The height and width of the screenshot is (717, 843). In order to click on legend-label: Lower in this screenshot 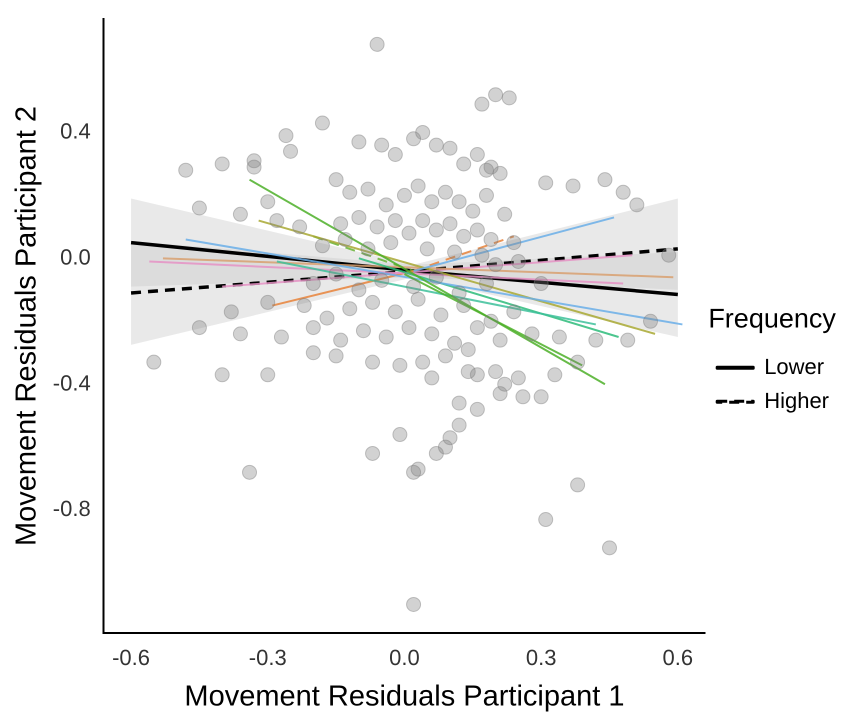, I will do `click(794, 366)`.